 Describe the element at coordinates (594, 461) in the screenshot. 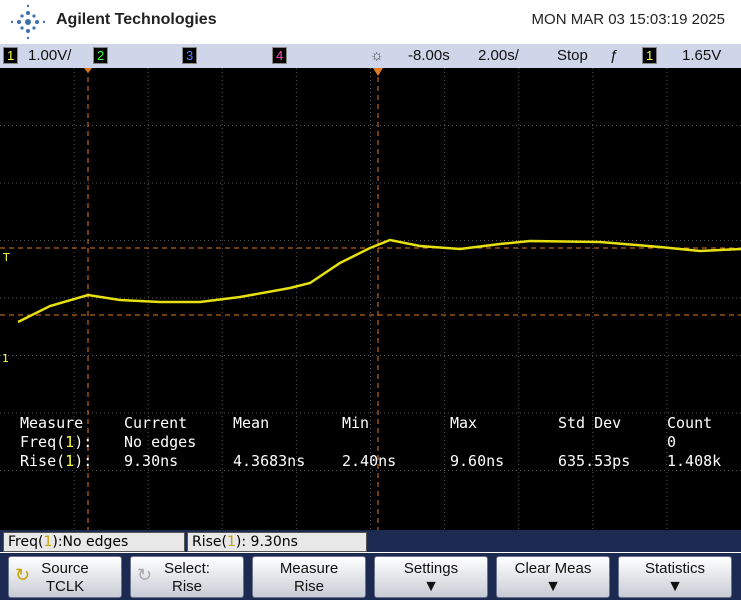

I see `table-cell: 635.53ps` at that location.